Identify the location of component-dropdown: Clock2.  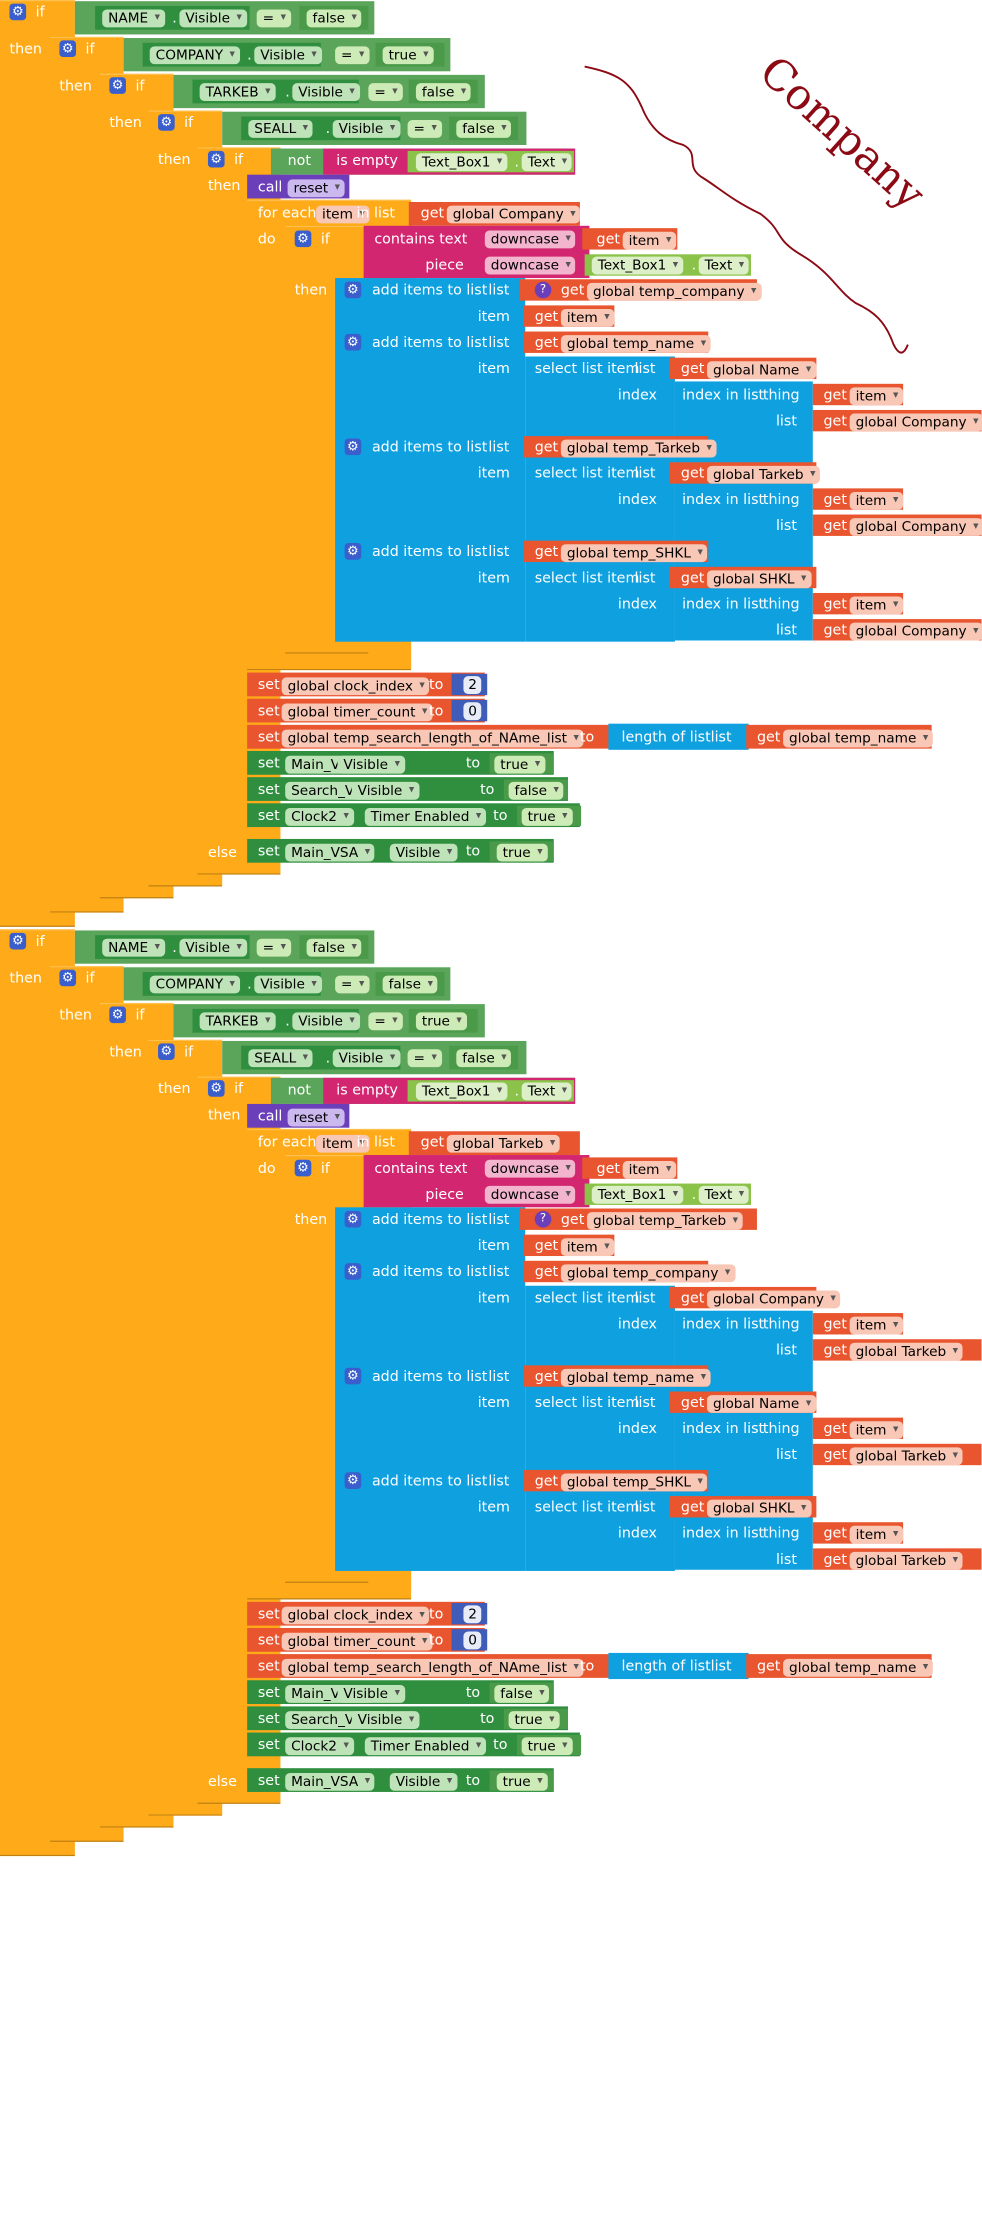
(319, 1746).